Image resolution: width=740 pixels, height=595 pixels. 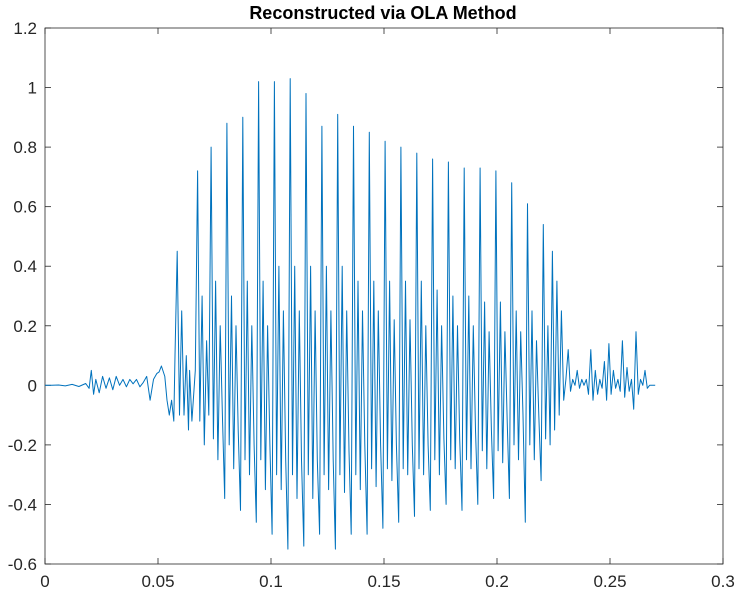 I want to click on y-tick-label: 0.8, so click(x=25, y=147).